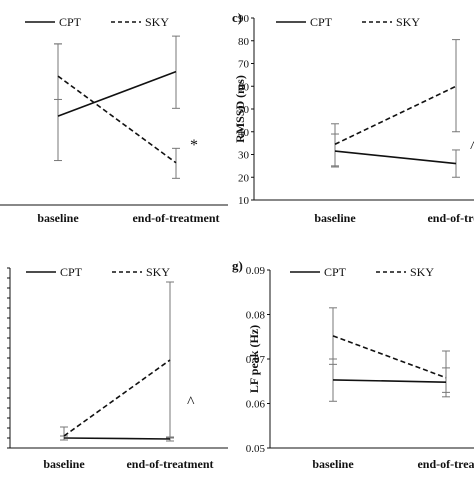 This screenshot has height=479, width=474. I want to click on y-tick-label: 60, so click(244, 87).